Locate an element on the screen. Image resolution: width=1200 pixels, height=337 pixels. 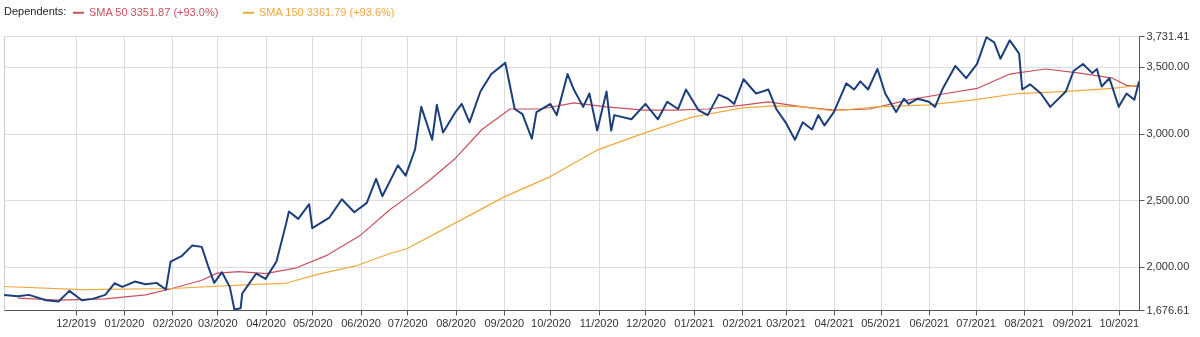
x-tick-label: 06/2020 is located at coordinates (361, 322).